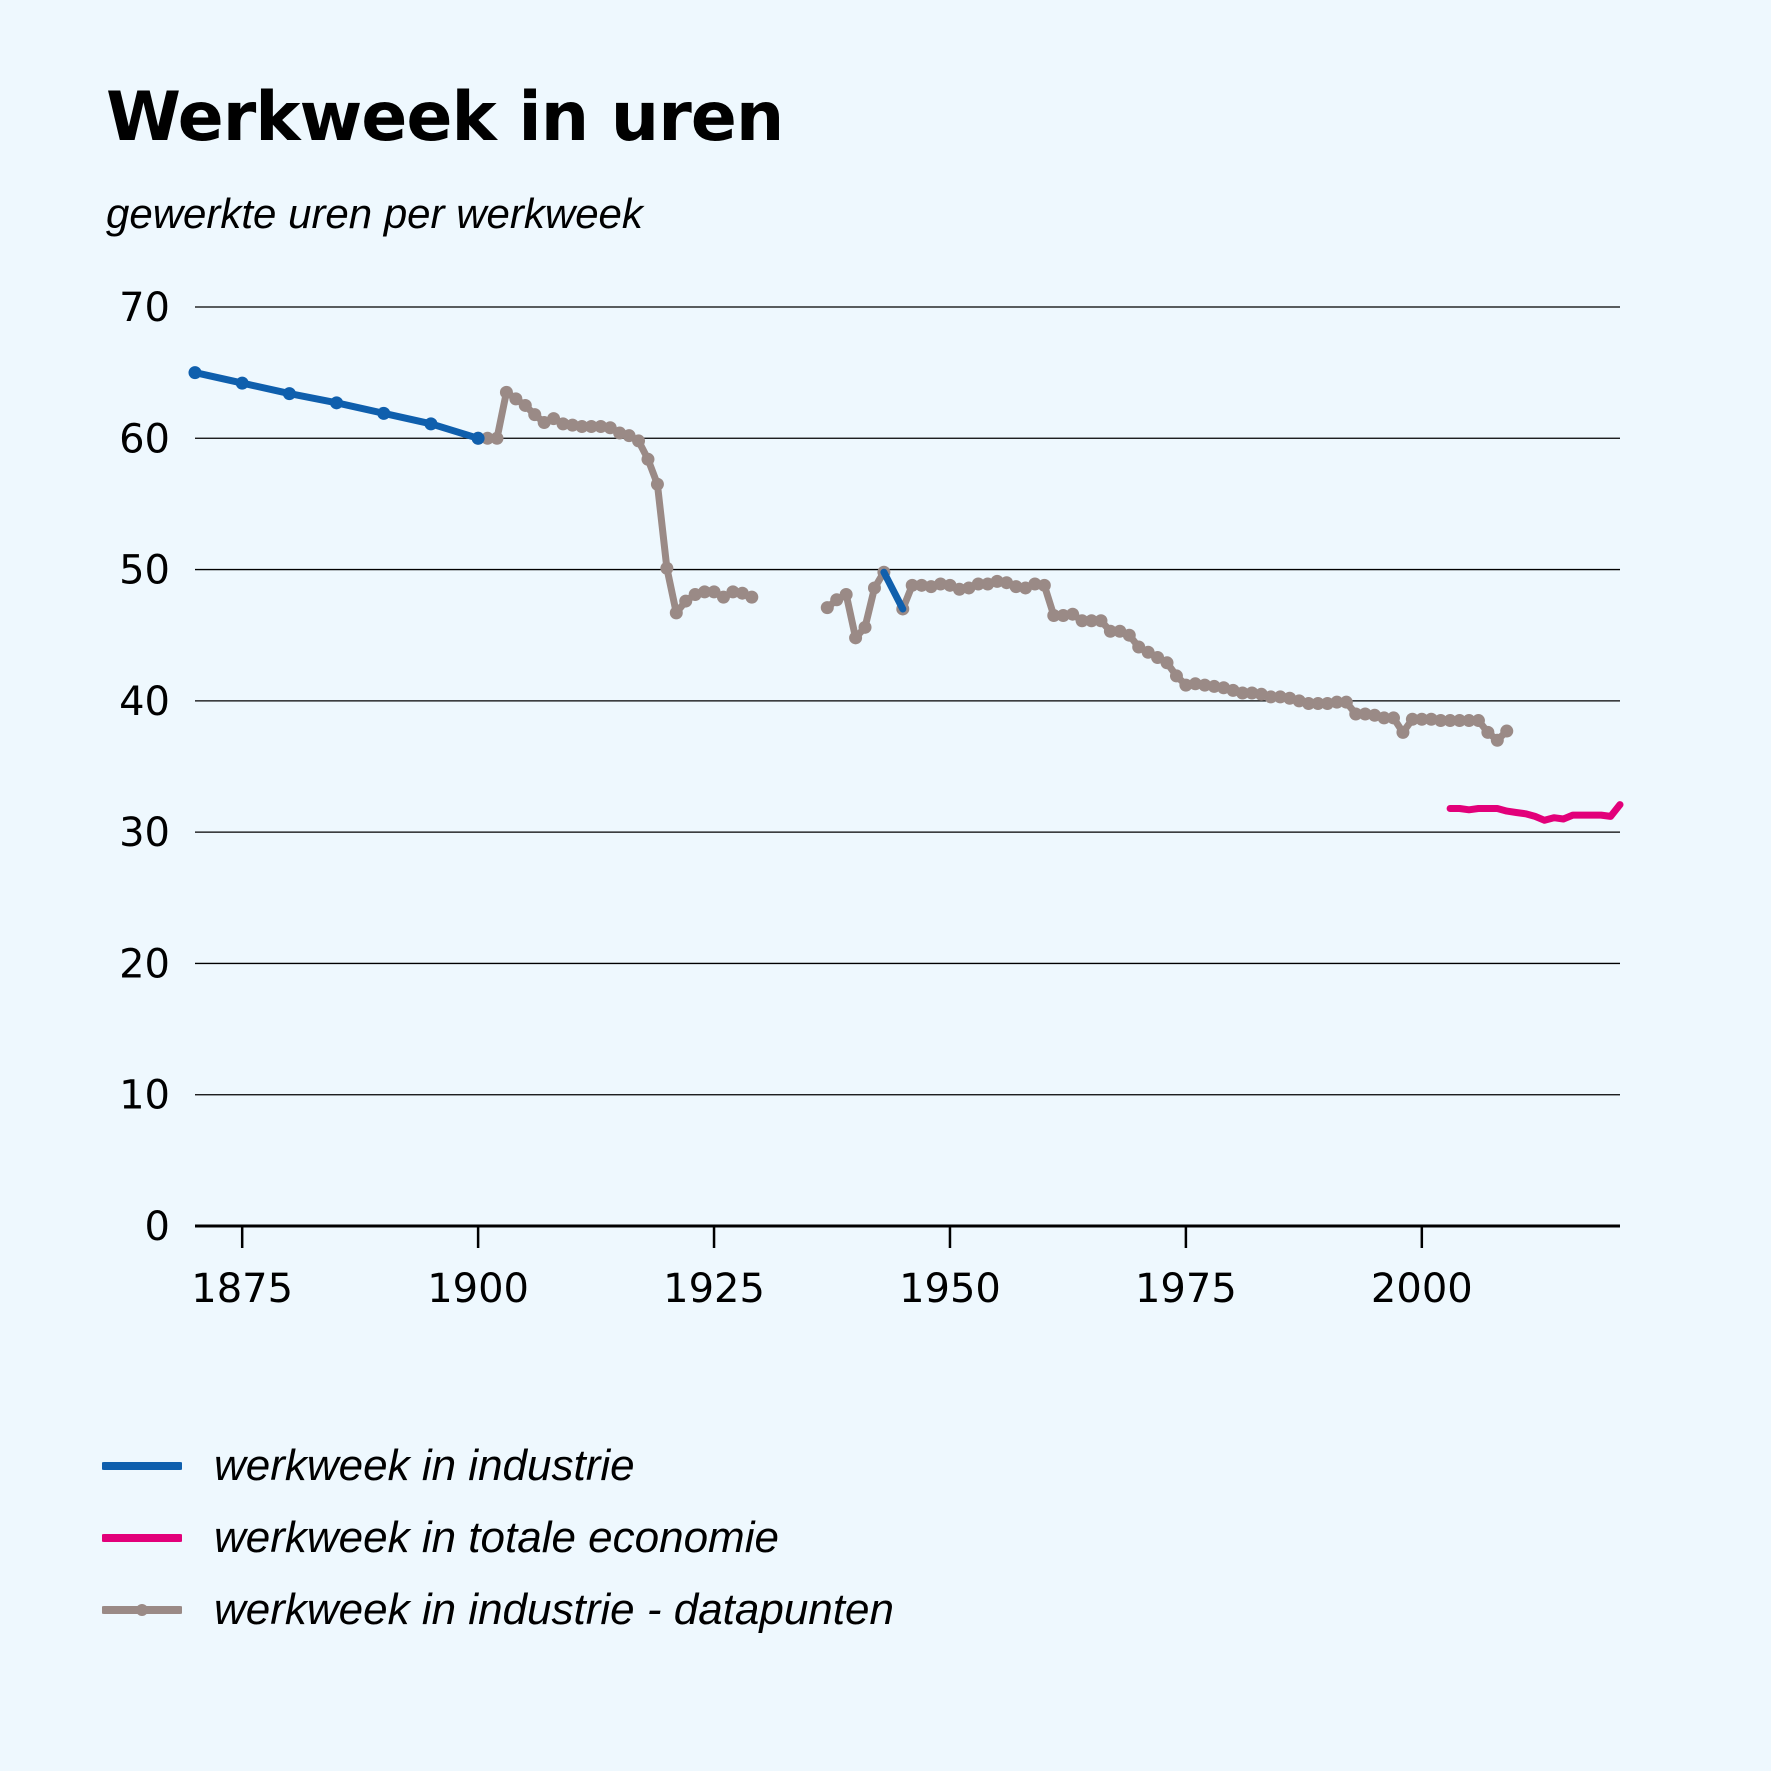 This screenshot has width=1771, height=1771. I want to click on werkweek-in-industrie-datapunten-seg0-point-1921, so click(676, 613).